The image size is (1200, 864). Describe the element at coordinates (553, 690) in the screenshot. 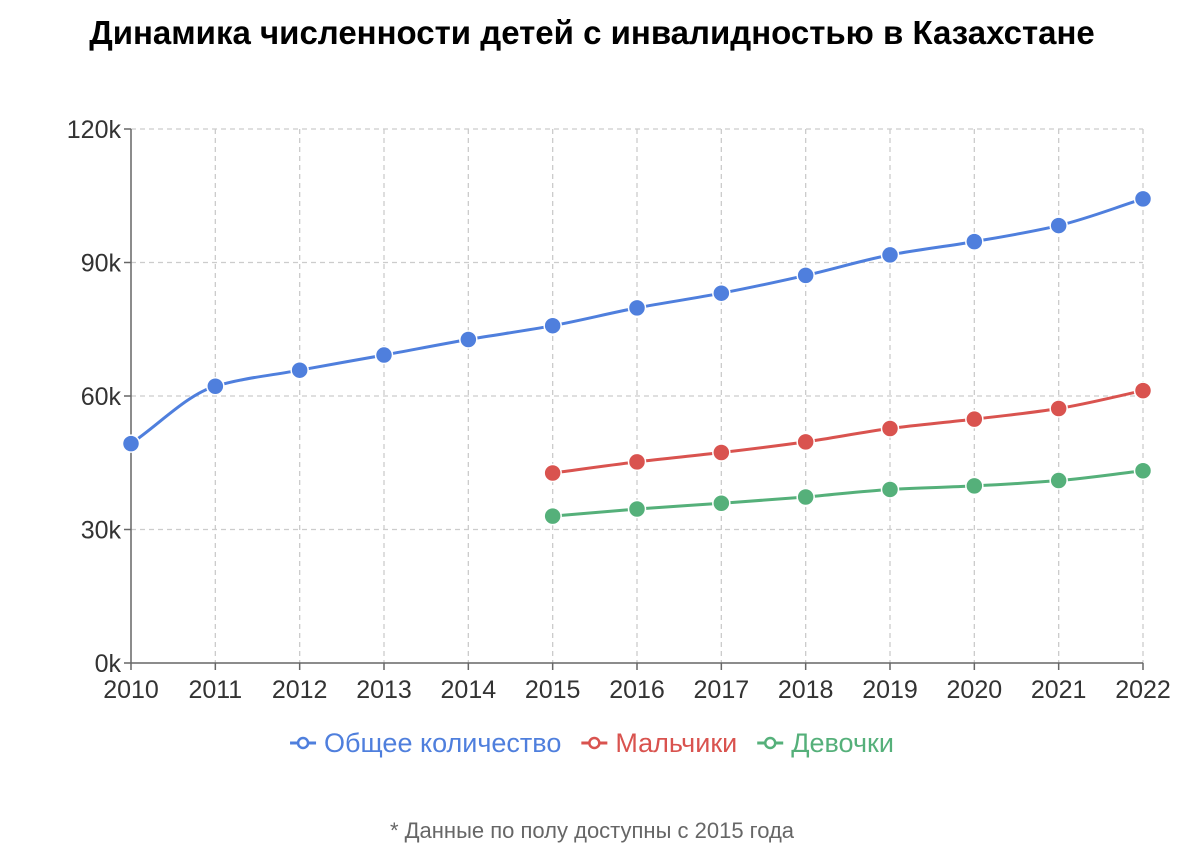

I see `x-tick-label: 2015` at that location.